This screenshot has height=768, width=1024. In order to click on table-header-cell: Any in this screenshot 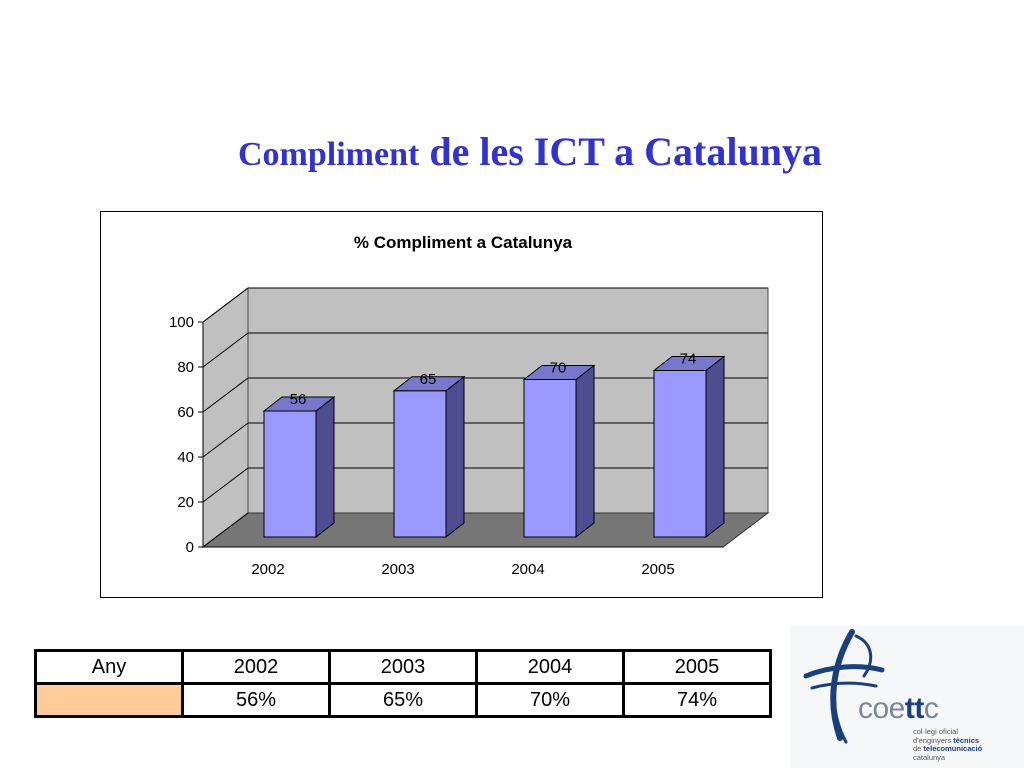, I will do `click(109, 667)`.